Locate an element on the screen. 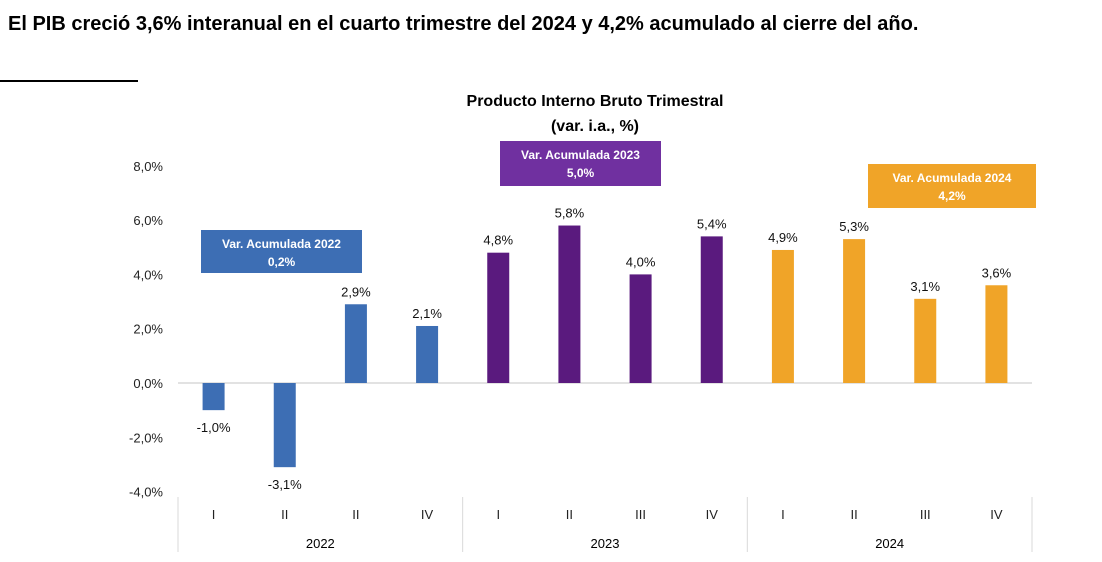  cumulative-label: Var. Acumulada 2023 is located at coordinates (580, 155).